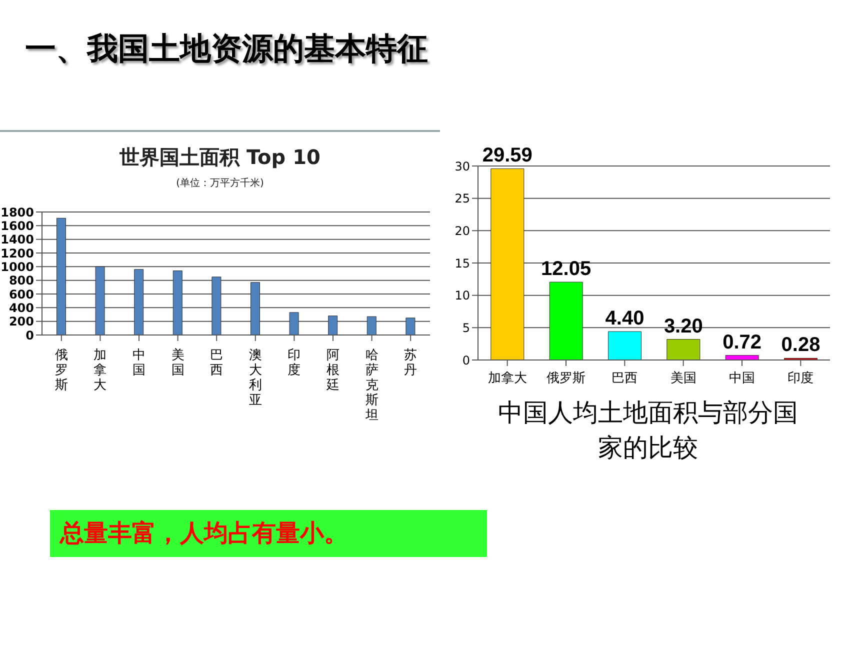  I want to click on data-label: 29.59, so click(507, 155).